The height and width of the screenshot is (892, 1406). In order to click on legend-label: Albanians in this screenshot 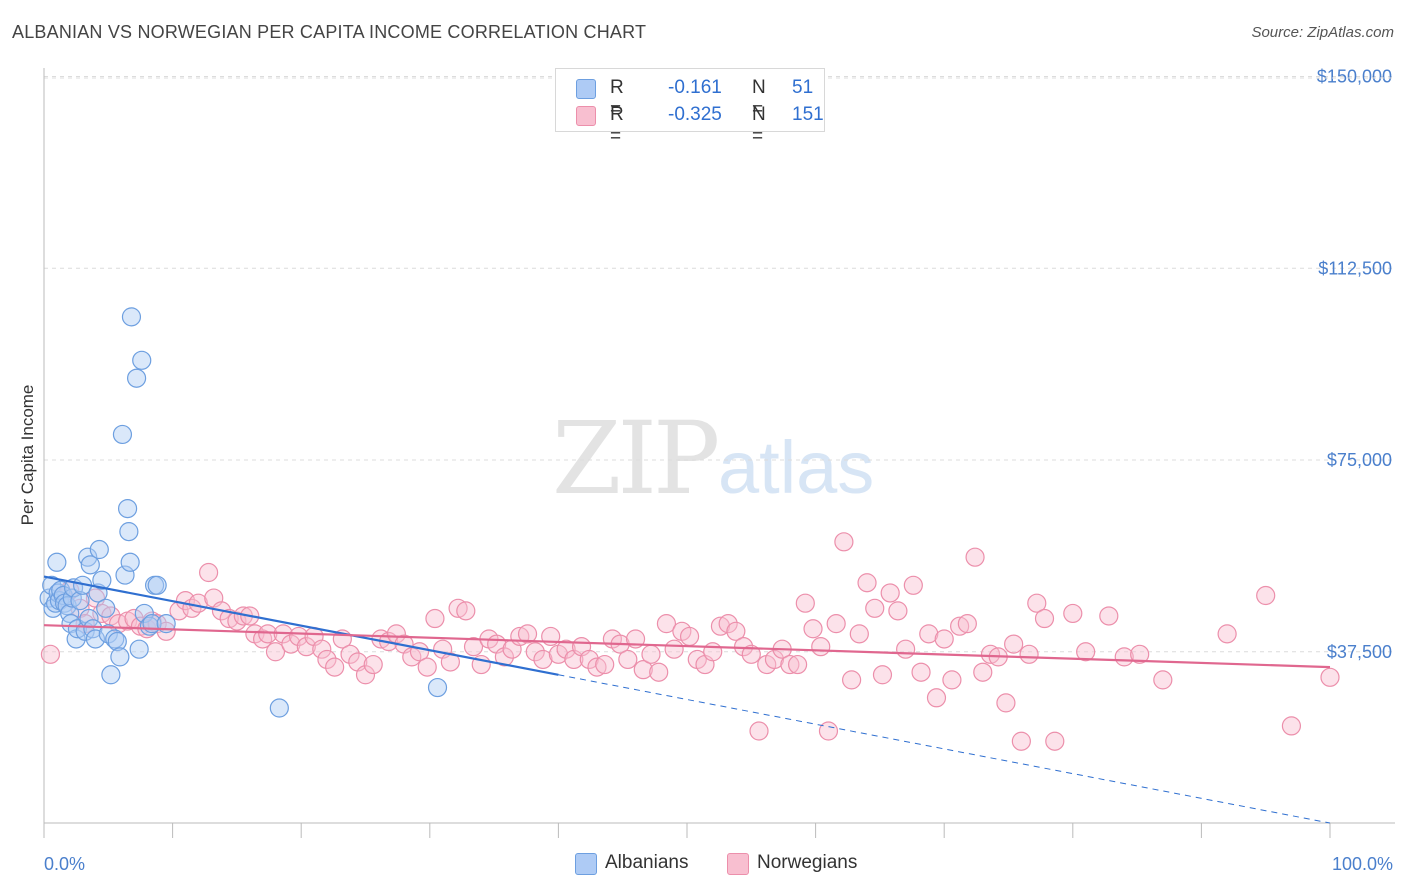, I will do `click(647, 862)`.